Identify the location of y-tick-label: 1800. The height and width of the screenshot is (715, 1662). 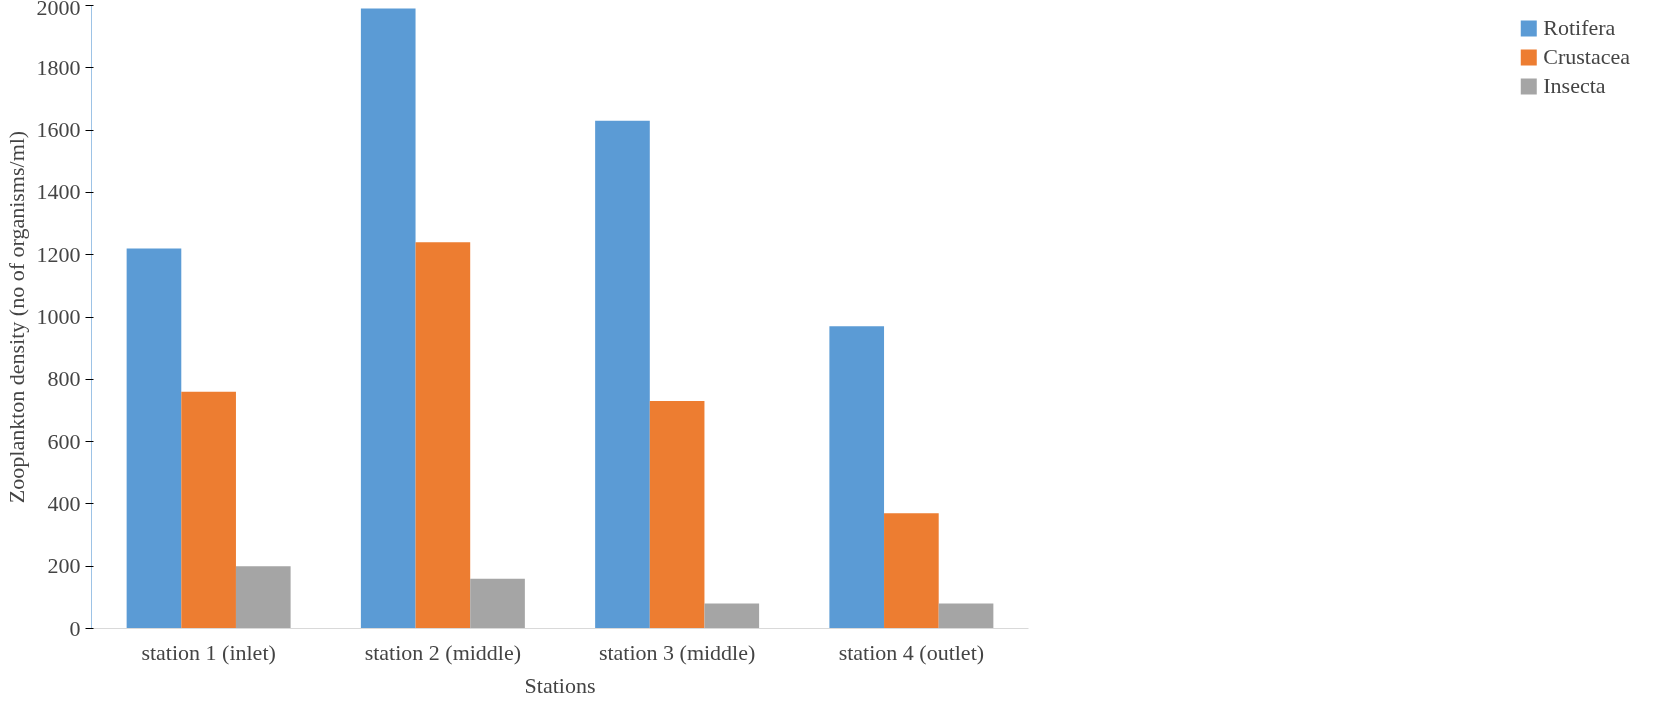
(58, 67).